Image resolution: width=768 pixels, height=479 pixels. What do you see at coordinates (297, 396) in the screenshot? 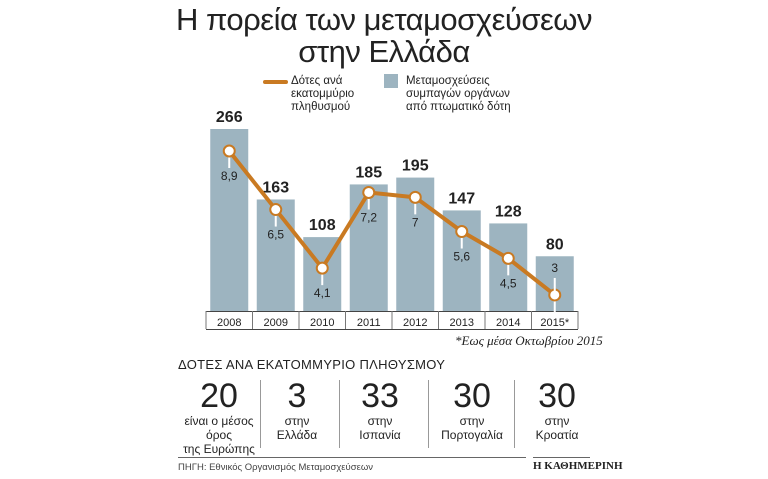
I see `stat-value: 3` at bounding box center [297, 396].